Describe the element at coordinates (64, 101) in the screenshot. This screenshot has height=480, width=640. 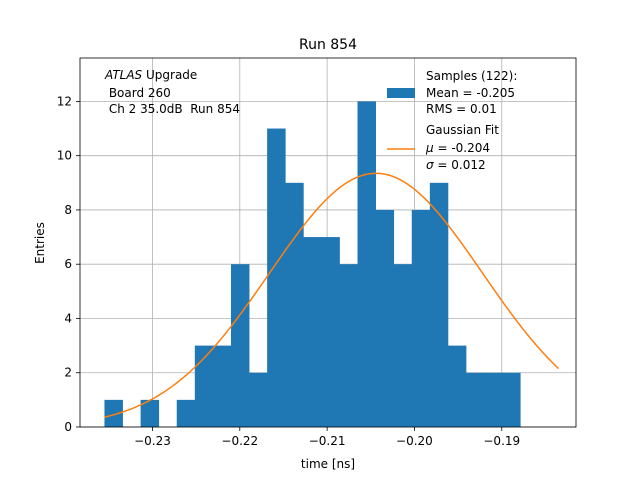
I see `y-tick-label: 12` at that location.